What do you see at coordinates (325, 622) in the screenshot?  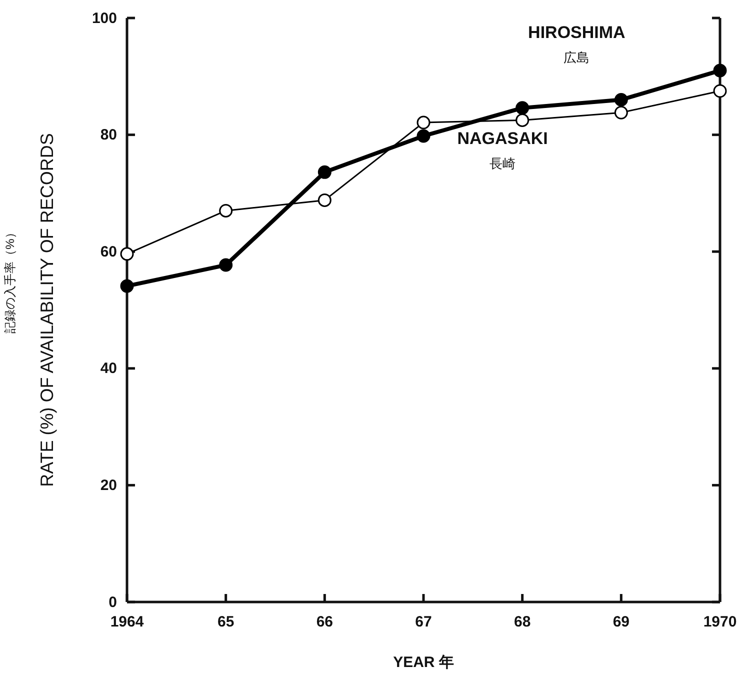 I see `x-tick-label: 66` at bounding box center [325, 622].